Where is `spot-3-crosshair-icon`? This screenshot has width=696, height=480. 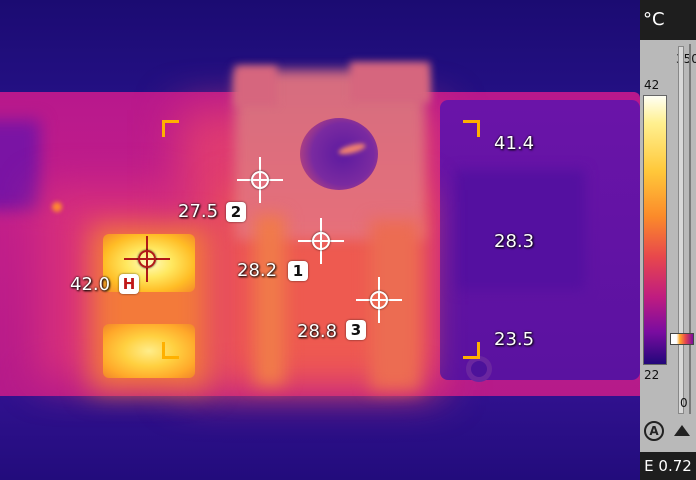 spot-3-crosshair-icon is located at coordinates (379, 300).